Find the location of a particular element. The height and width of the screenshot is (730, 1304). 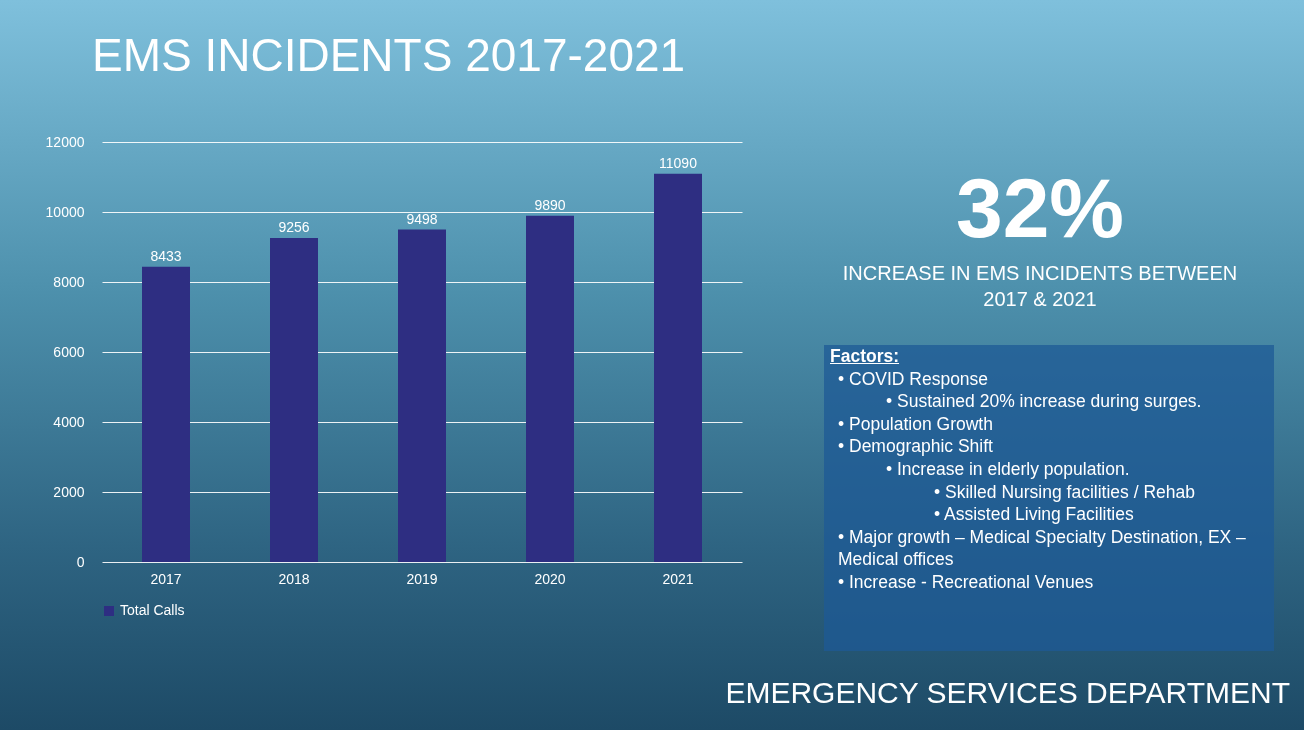

text: • COVID Response is located at coordinates (913, 379).